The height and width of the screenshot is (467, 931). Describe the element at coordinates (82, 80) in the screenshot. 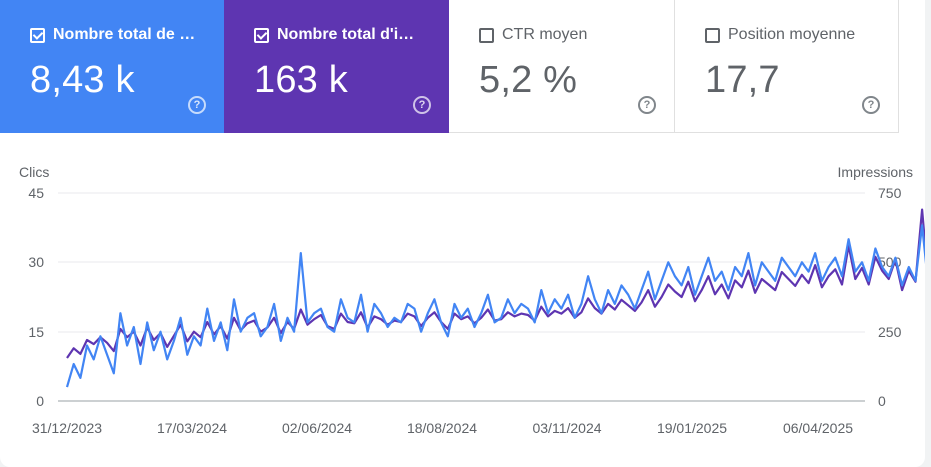

I see `metric-value-clicks: 8,43 k` at that location.